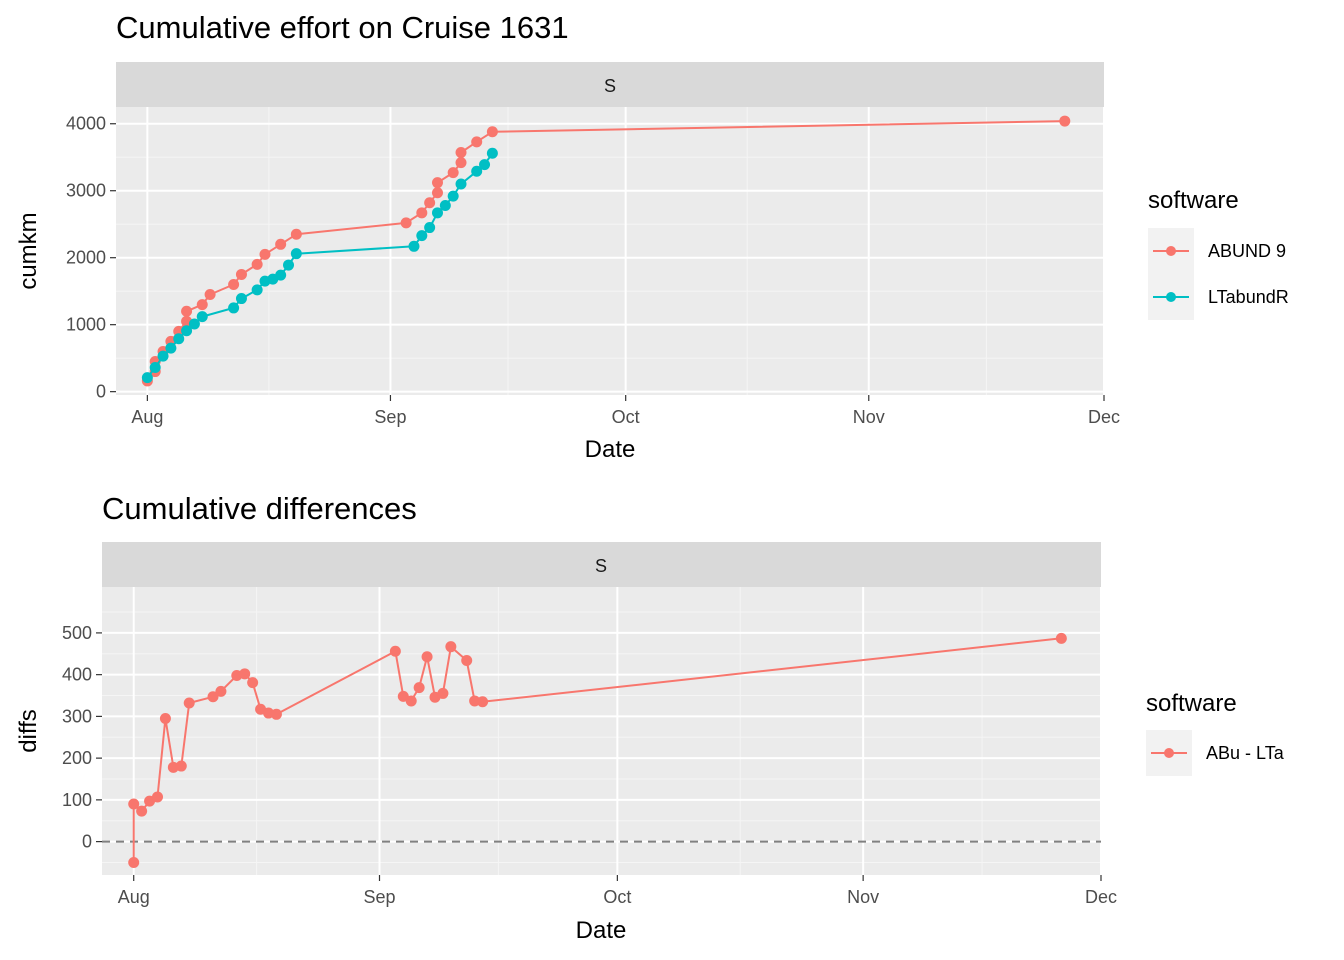 The height and width of the screenshot is (960, 1344). I want to click on y-tick-label: 500, so click(77, 633).